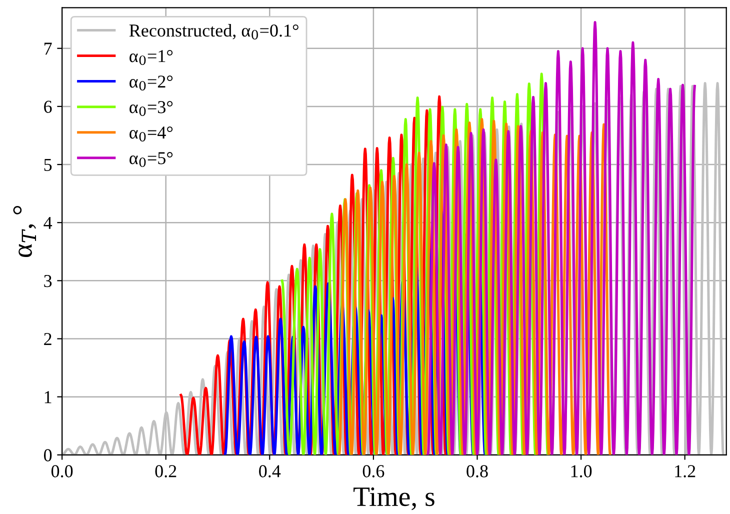  I want to click on y-tick-label: 0, so click(48, 455).